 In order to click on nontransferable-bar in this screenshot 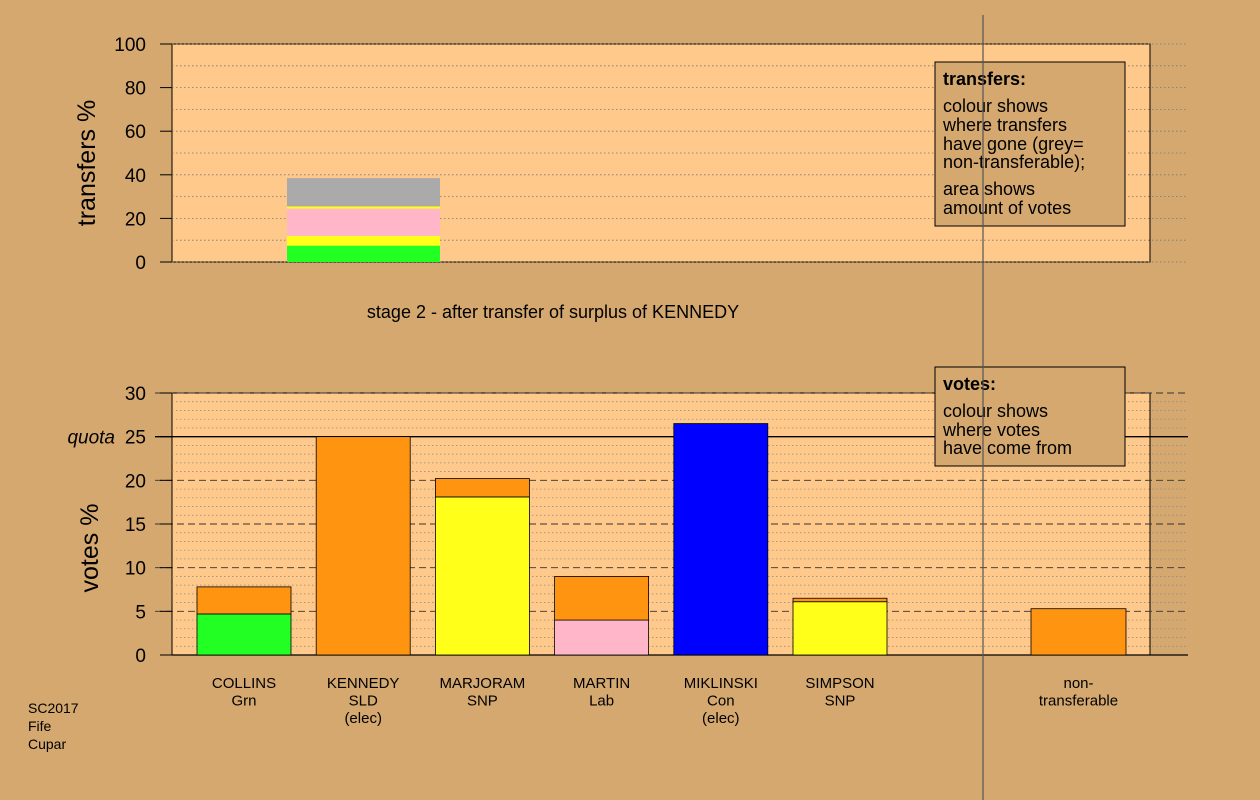, I will do `click(1078, 632)`.